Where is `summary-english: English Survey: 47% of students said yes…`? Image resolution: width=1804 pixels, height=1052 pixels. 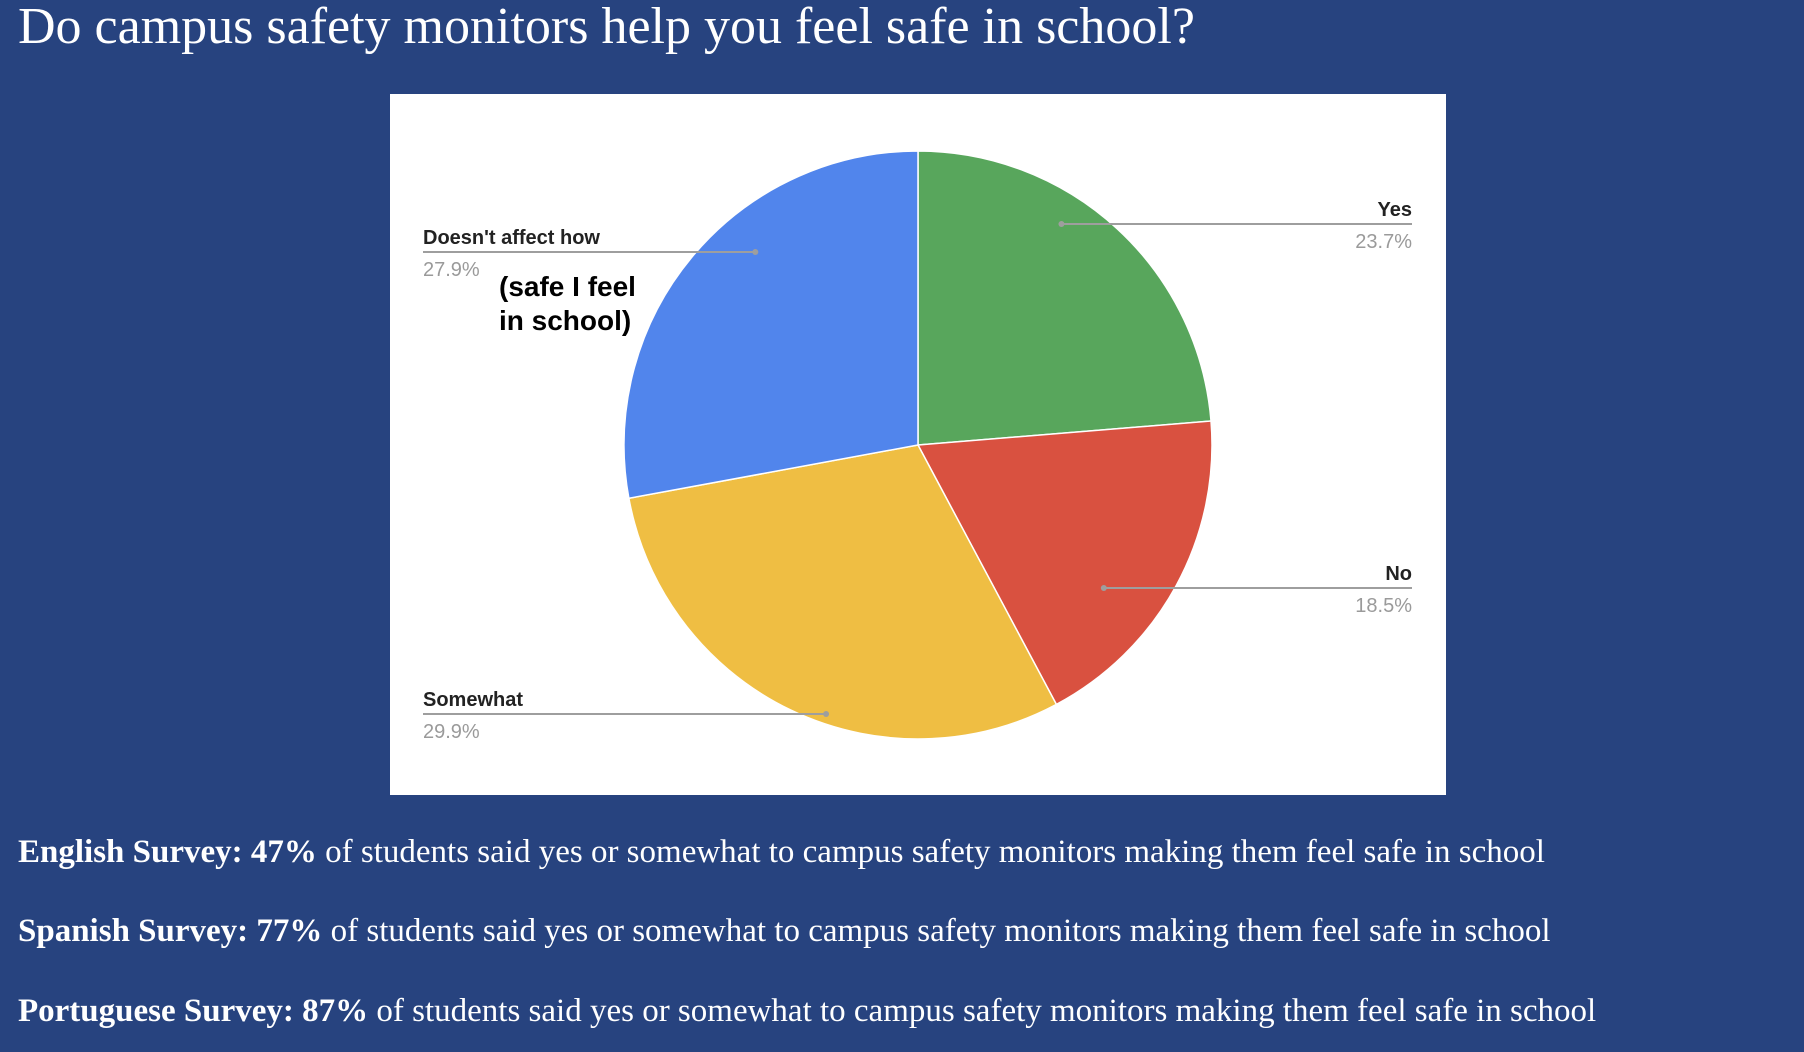
summary-english: English Survey: 47% of students said yes… is located at coordinates (781, 853).